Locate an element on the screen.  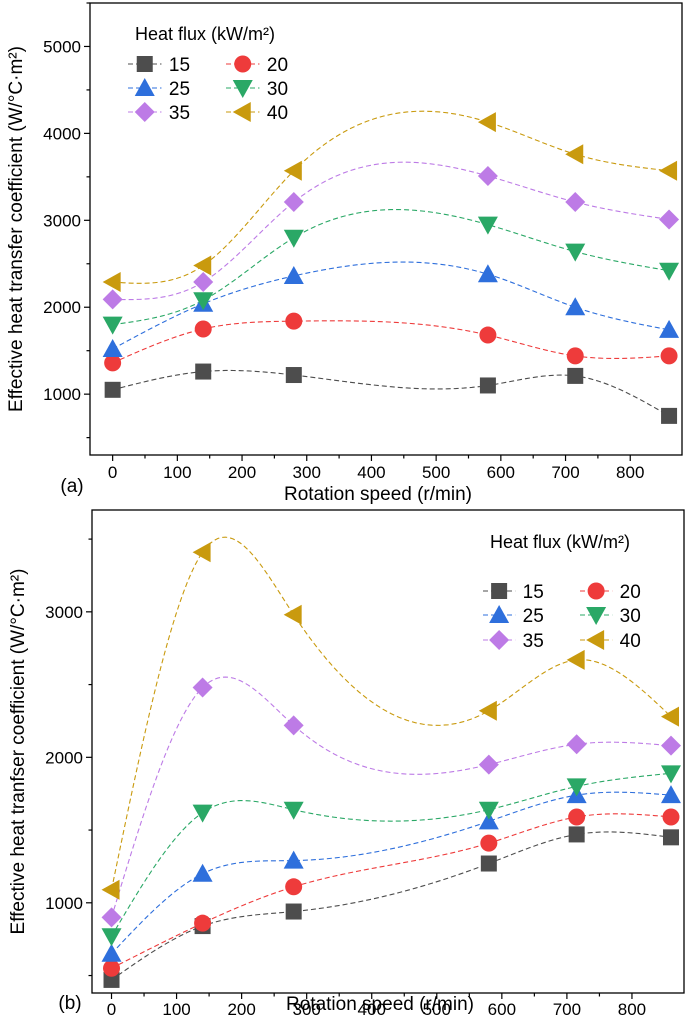
y-tick-label: 3000 is located at coordinates (62, 220).